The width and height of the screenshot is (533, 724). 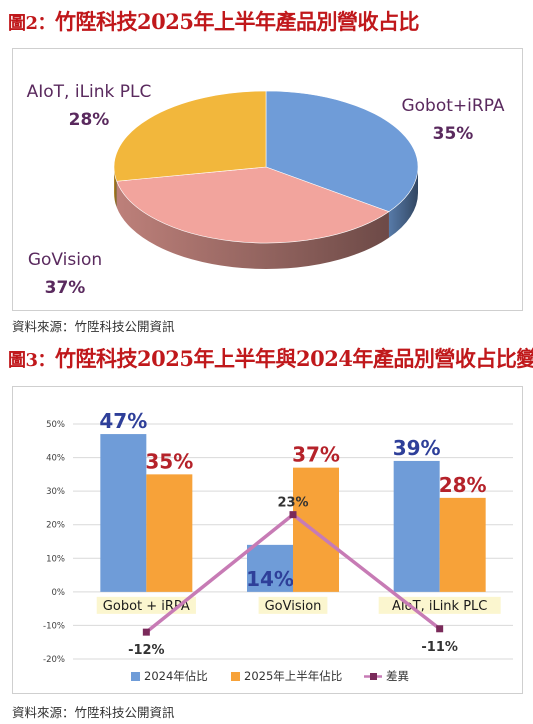 What do you see at coordinates (55, 425) in the screenshot?
I see `y-tick-label: 50%` at bounding box center [55, 425].